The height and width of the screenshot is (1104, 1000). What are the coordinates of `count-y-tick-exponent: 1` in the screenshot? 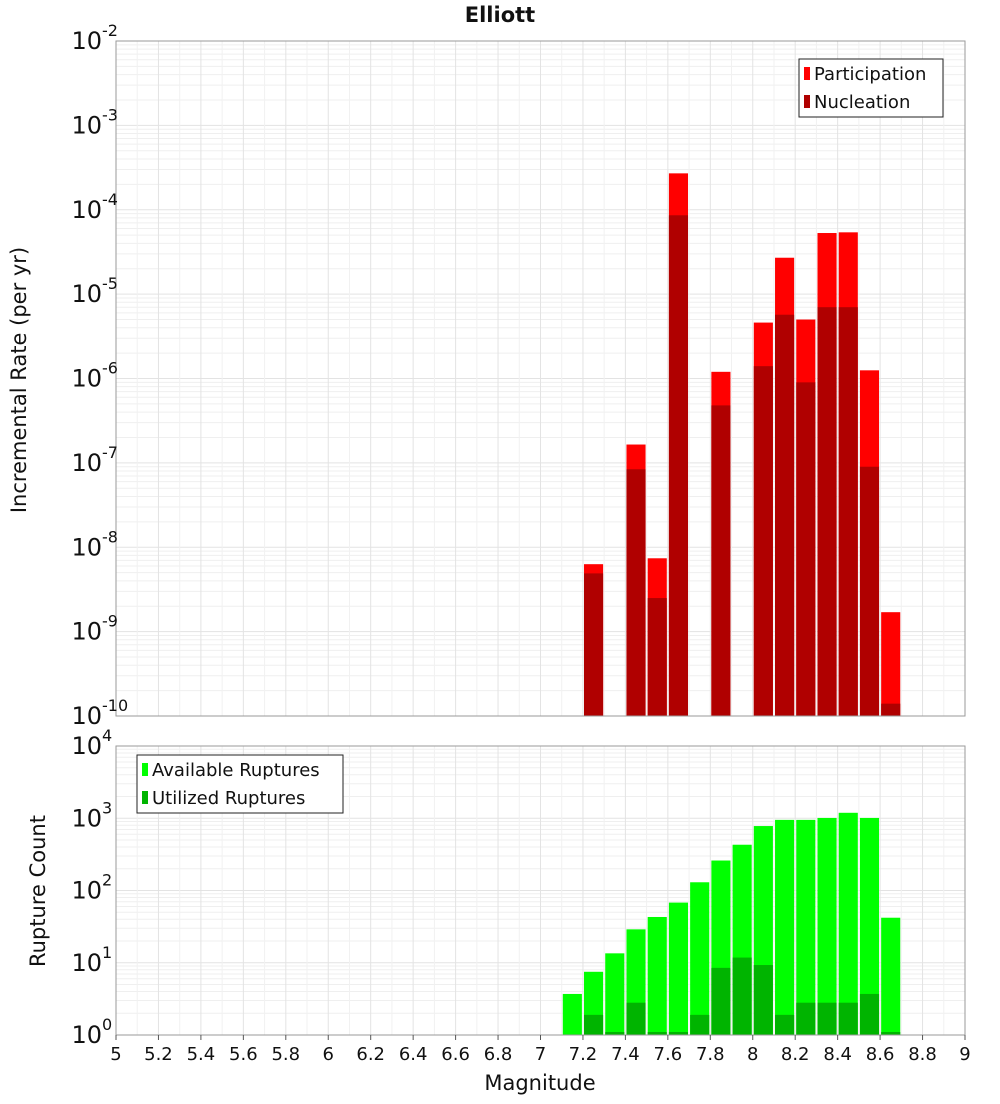 It's located at (107, 952).